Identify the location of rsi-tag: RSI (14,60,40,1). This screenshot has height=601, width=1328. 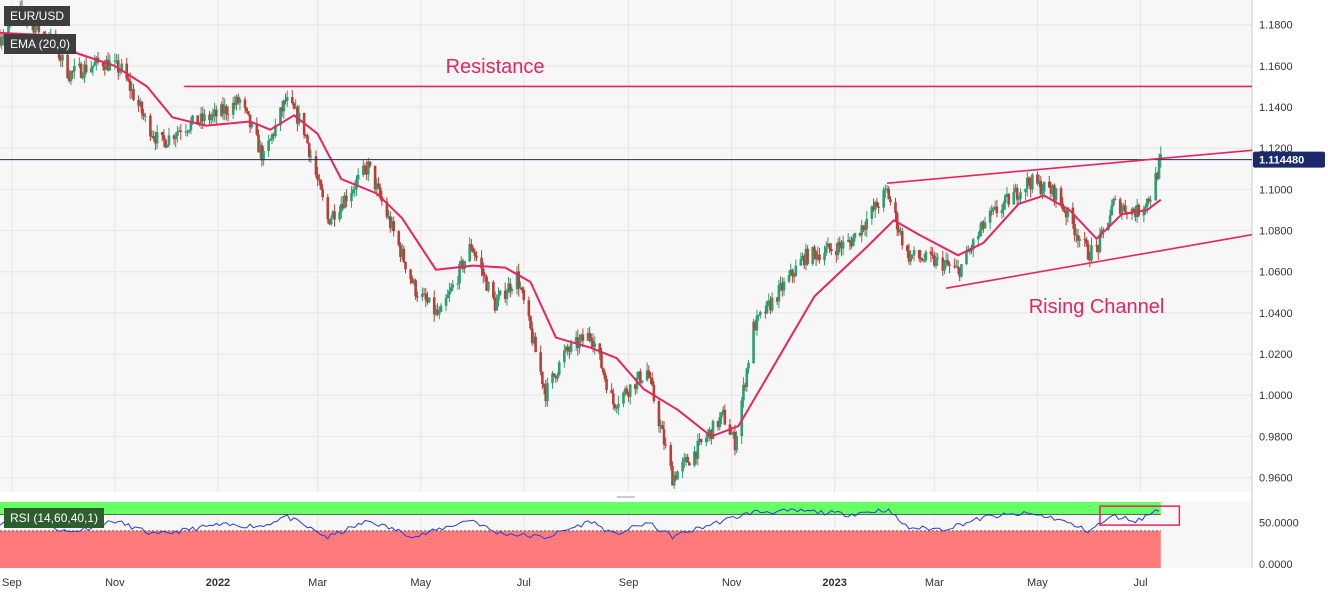
(54, 518).